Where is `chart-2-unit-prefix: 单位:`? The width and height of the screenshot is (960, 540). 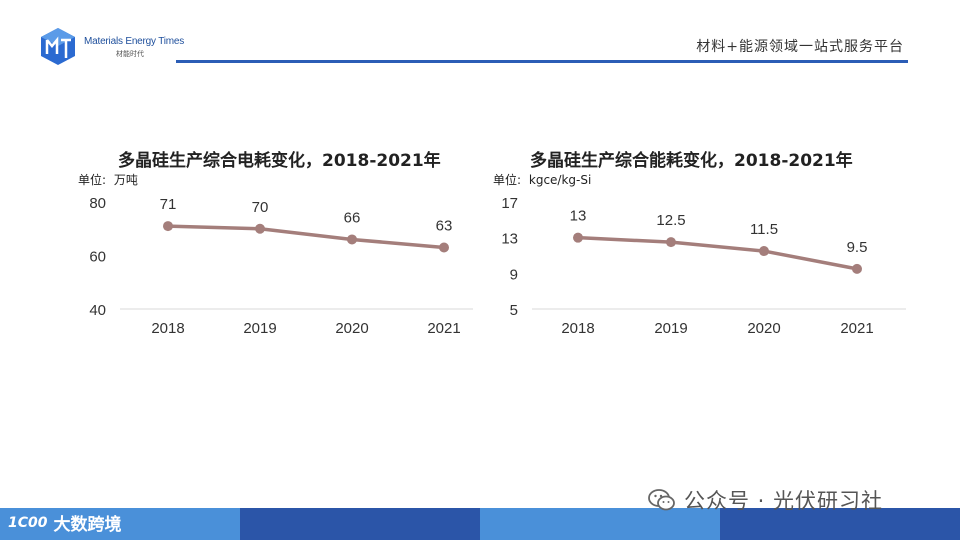 chart-2-unit-prefix: 单位: is located at coordinates (507, 180).